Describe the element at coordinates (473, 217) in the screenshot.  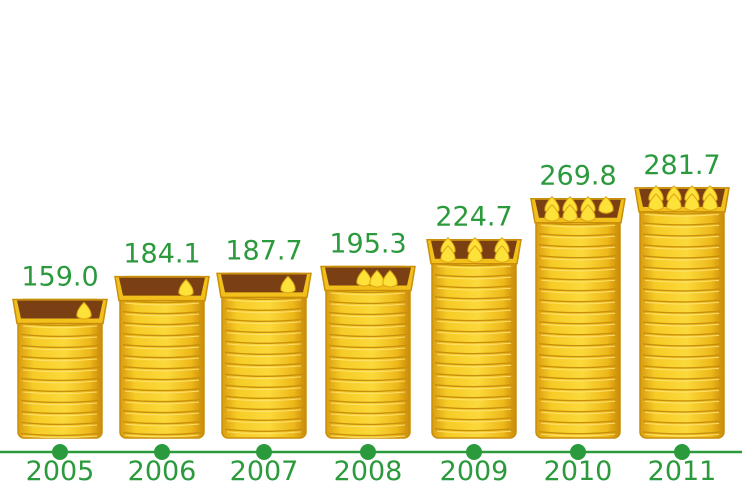
I see `value-label: 224.7` at that location.